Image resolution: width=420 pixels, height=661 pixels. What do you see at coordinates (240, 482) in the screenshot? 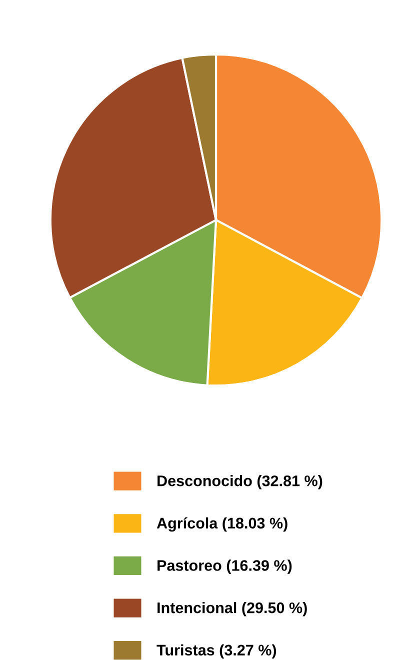
I see `legend-label: Desconocido (32.81 %)` at bounding box center [240, 482].